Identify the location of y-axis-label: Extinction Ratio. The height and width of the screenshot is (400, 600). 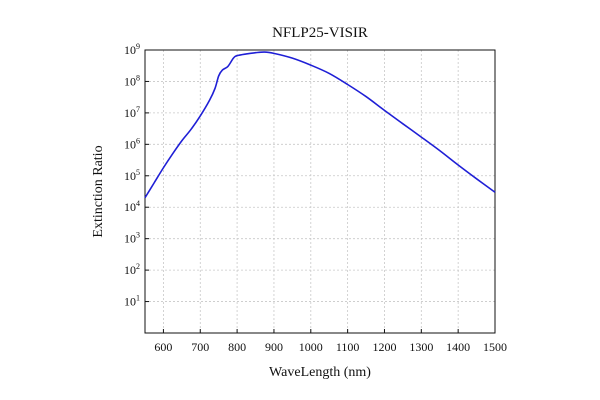
(98, 191).